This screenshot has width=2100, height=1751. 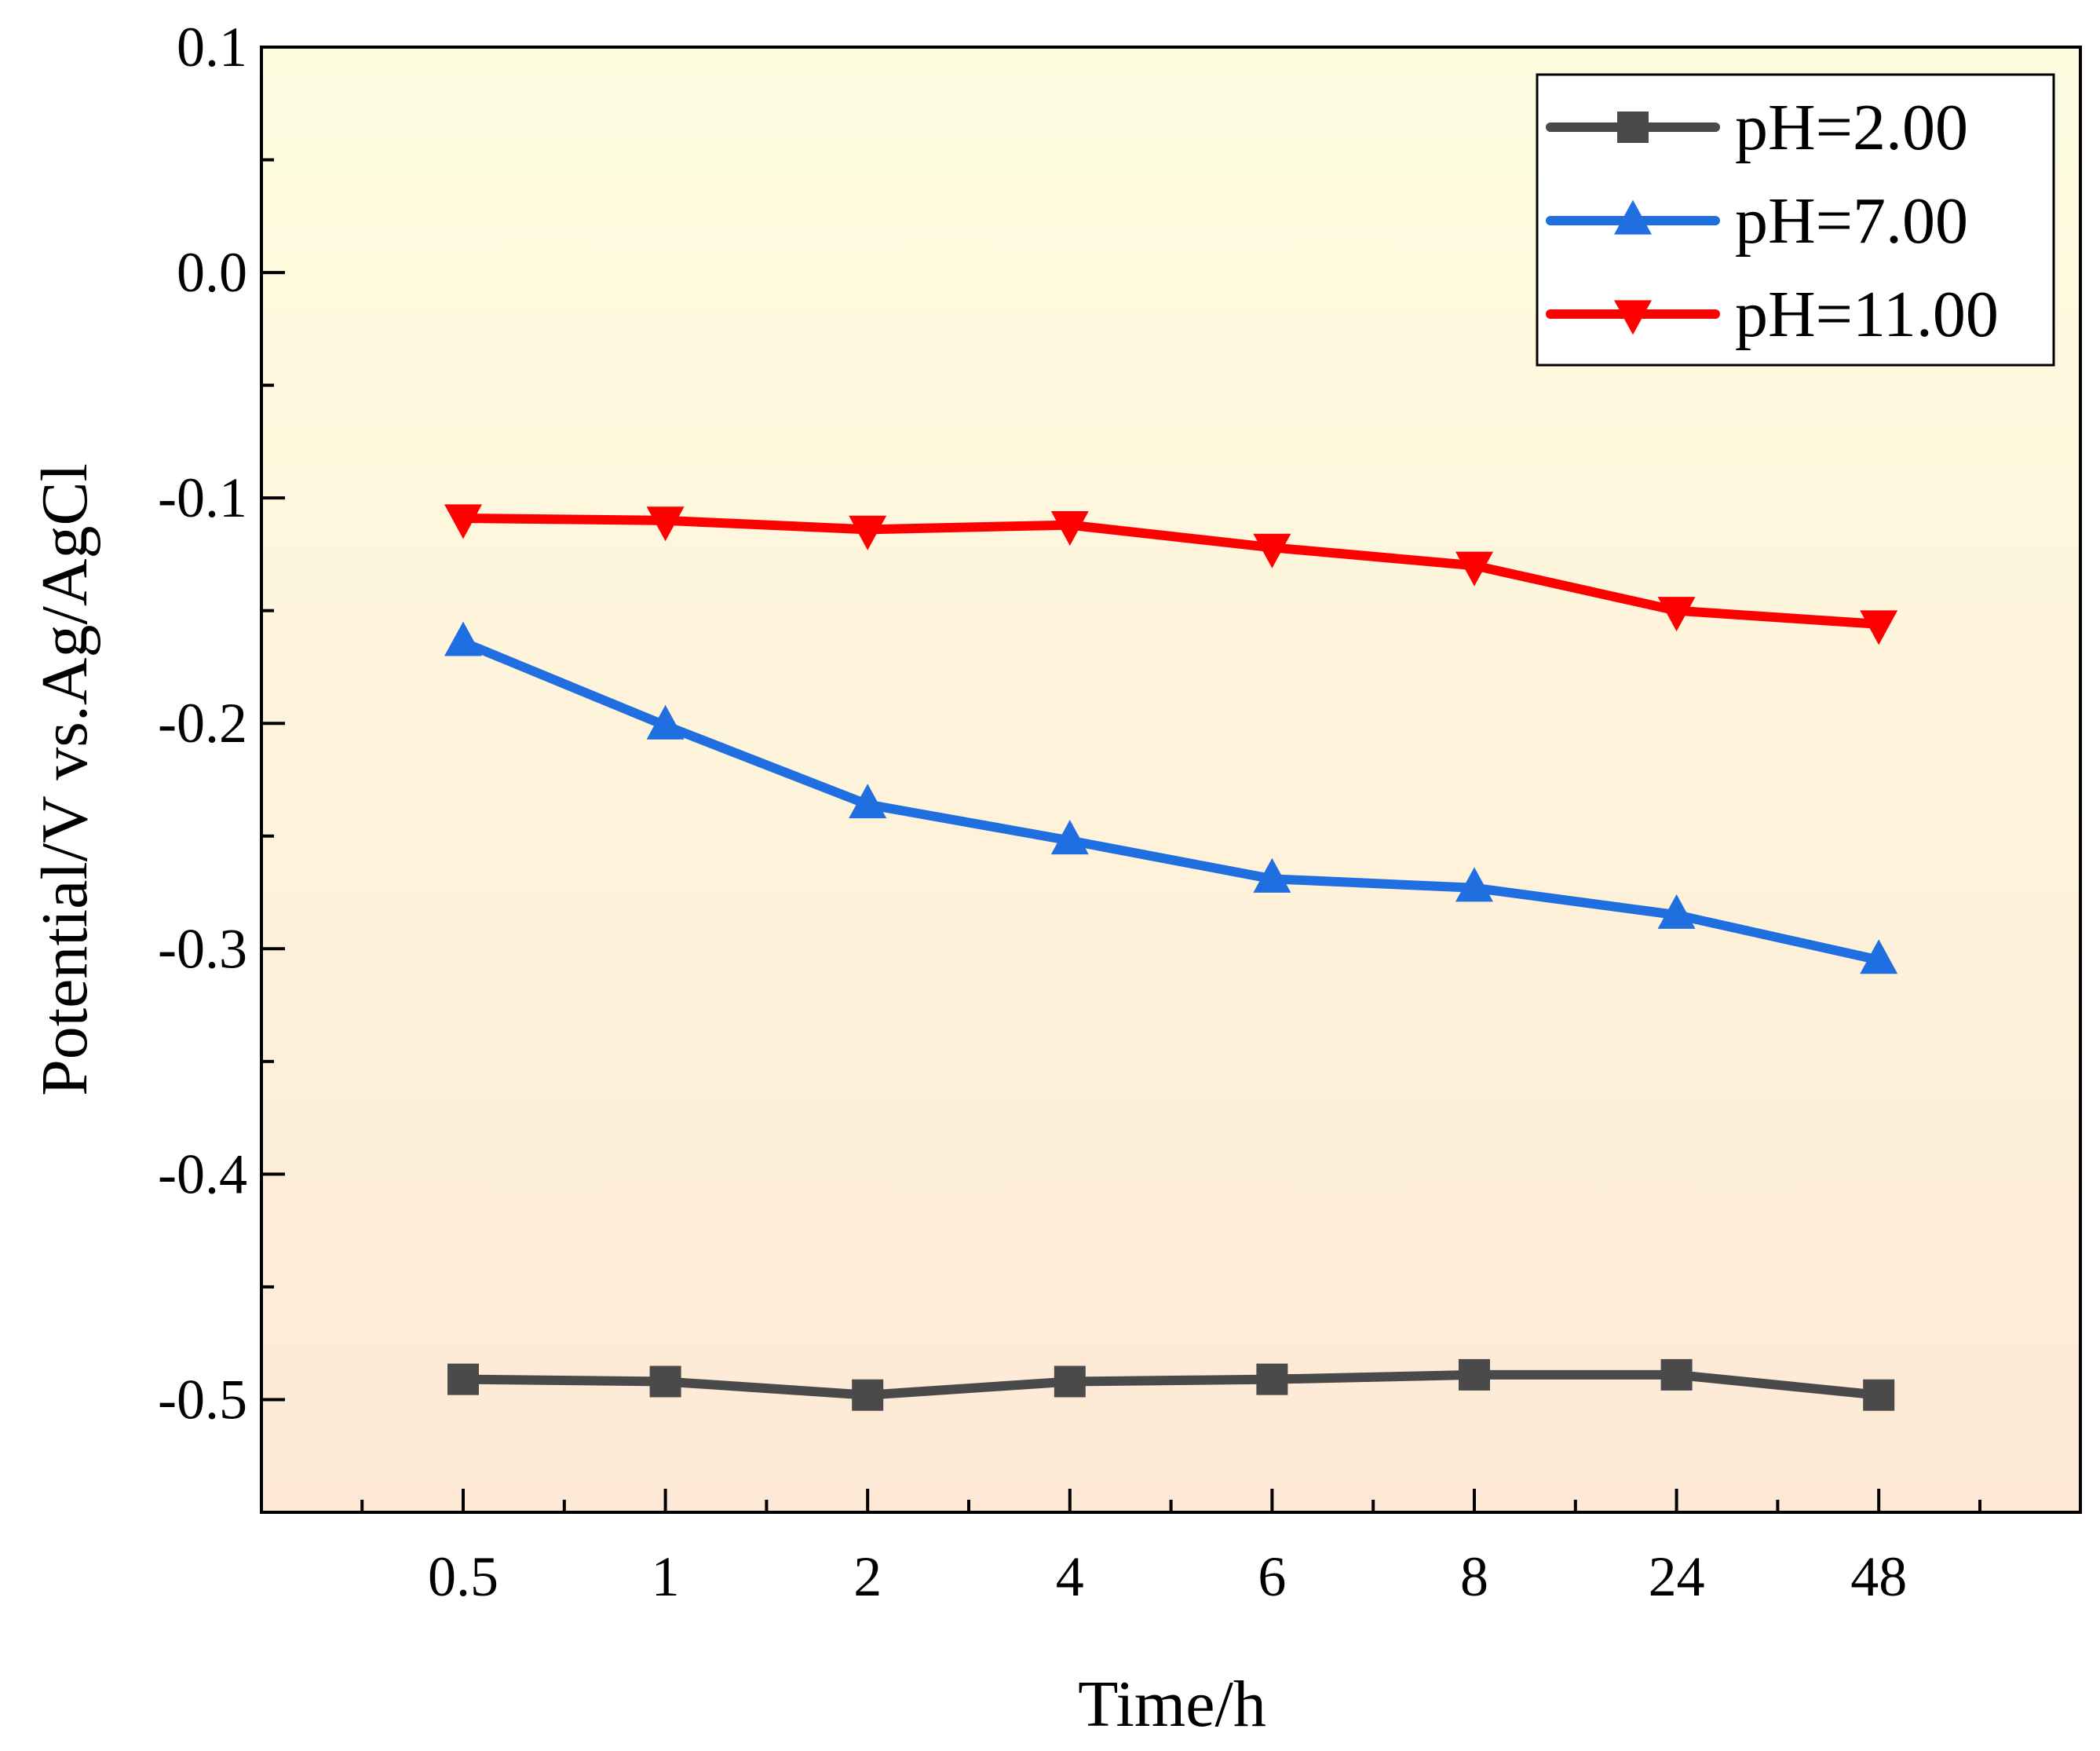 I want to click on y-tick-label: -0.2, so click(x=202, y=723).